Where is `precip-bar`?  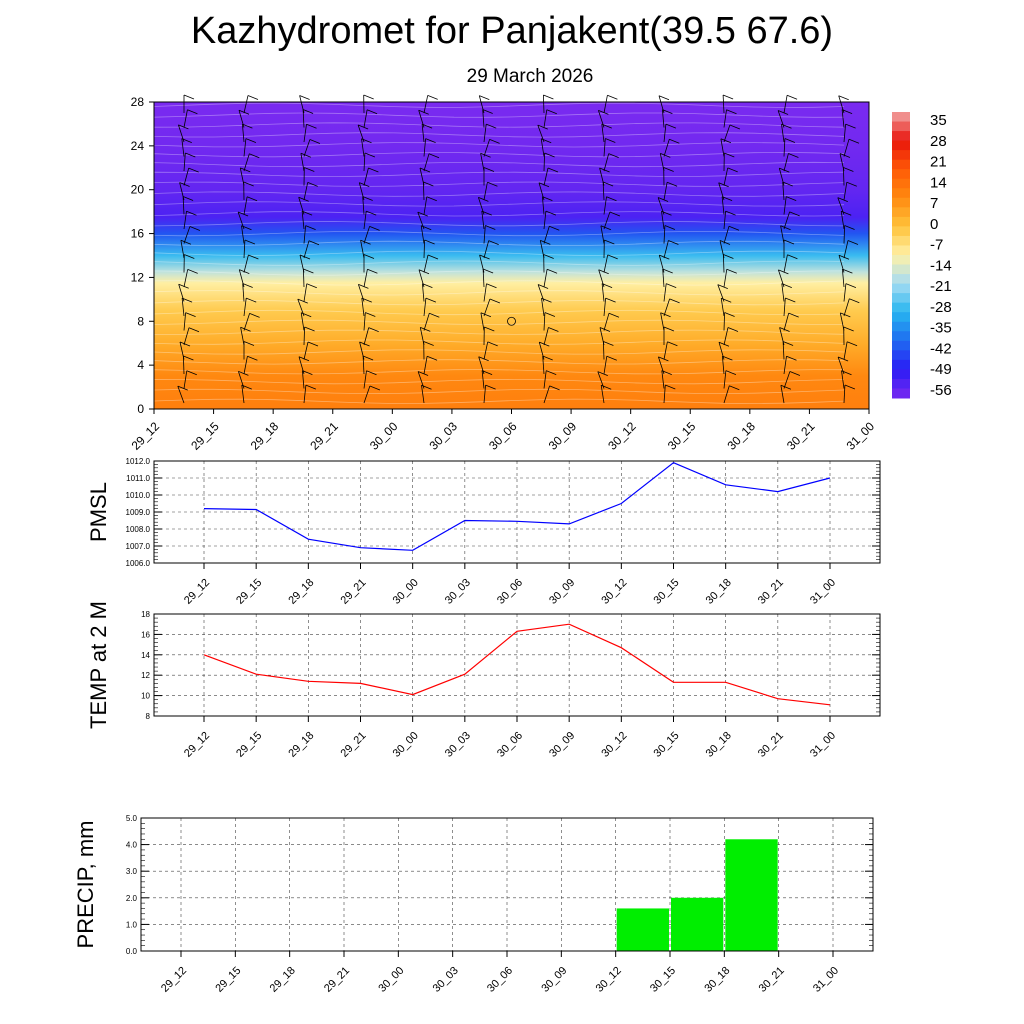 precip-bar is located at coordinates (642, 929).